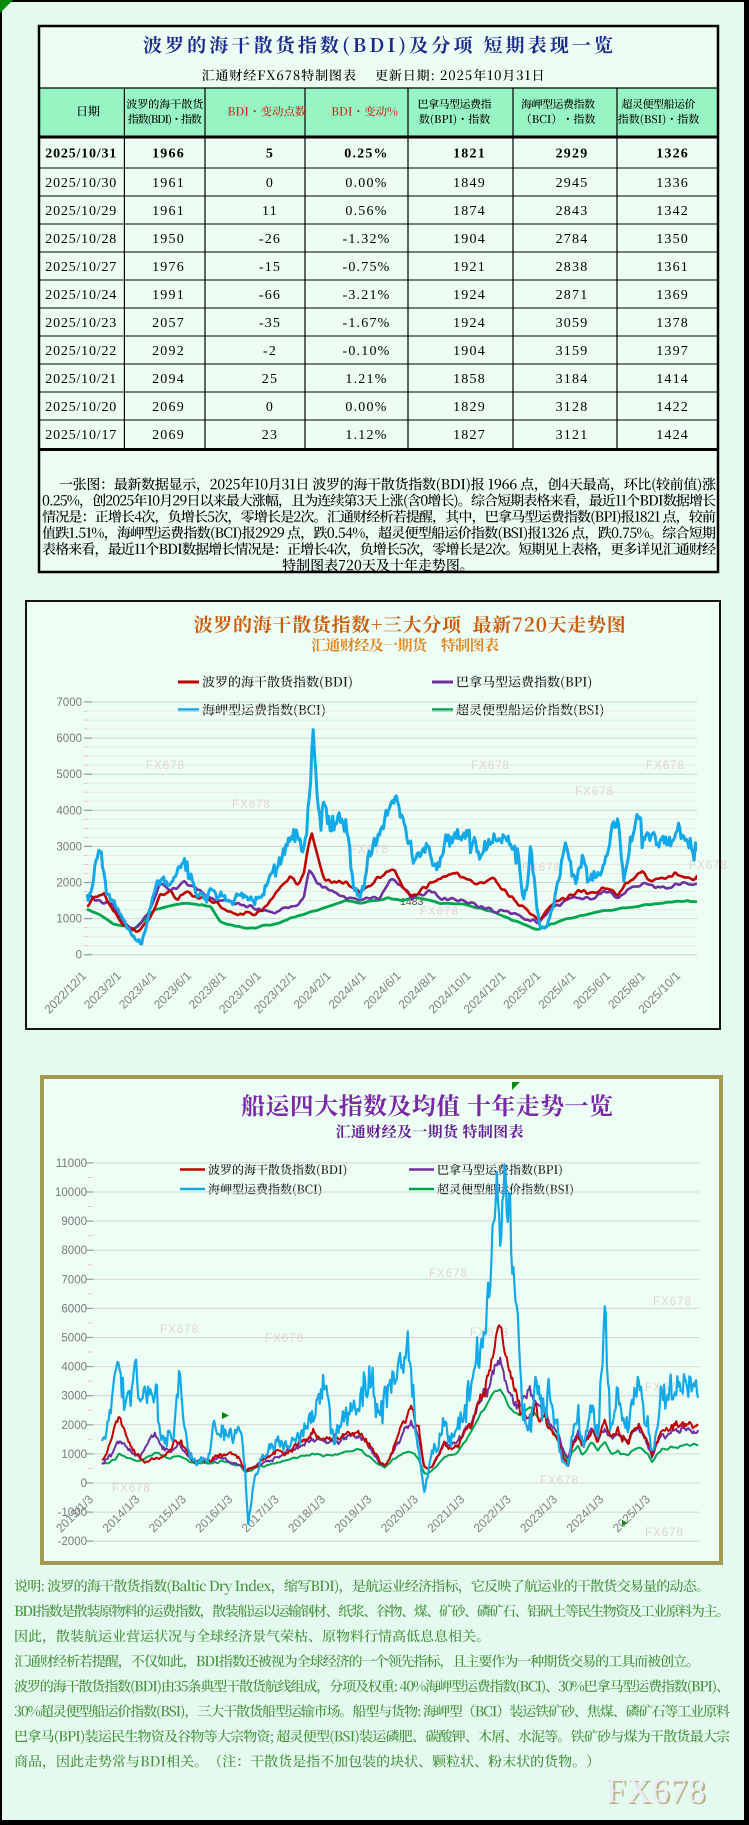 The height and width of the screenshot is (1825, 749). I want to click on svg-text: 2025/10/17, so click(81, 435).